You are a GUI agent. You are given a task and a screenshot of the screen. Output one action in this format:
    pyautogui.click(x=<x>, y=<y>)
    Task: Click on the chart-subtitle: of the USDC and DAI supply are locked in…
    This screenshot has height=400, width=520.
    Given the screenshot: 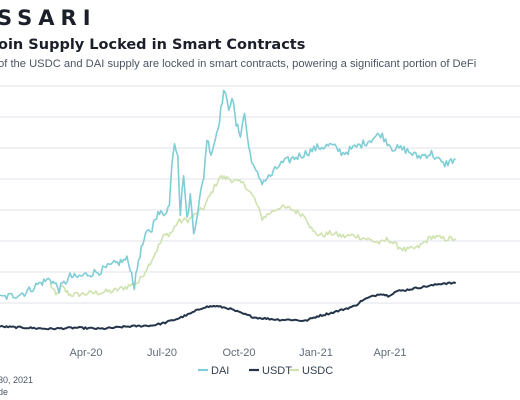 What is the action you would take?
    pyautogui.click(x=238, y=64)
    